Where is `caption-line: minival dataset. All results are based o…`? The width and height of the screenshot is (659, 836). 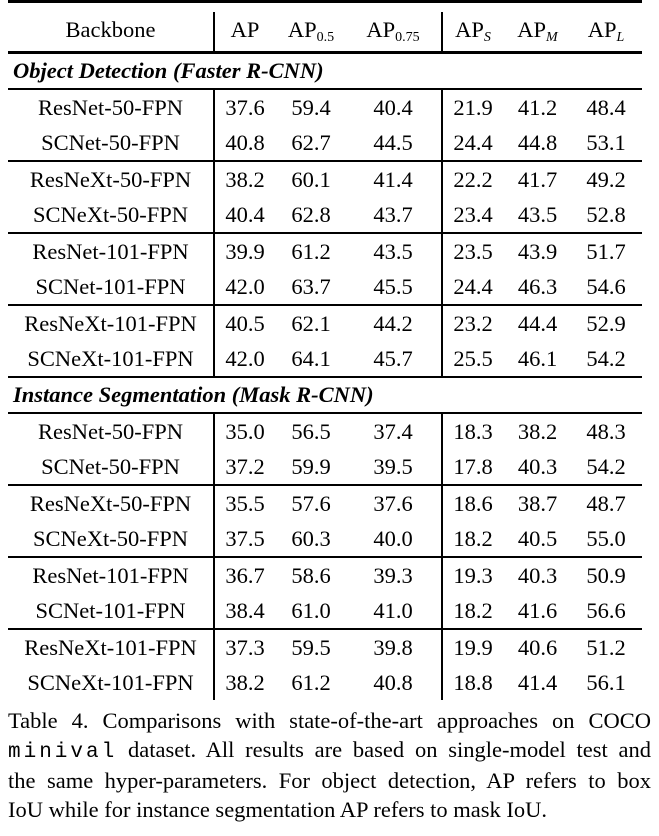 caption-line: minival dataset. All results are based o… is located at coordinates (329, 750).